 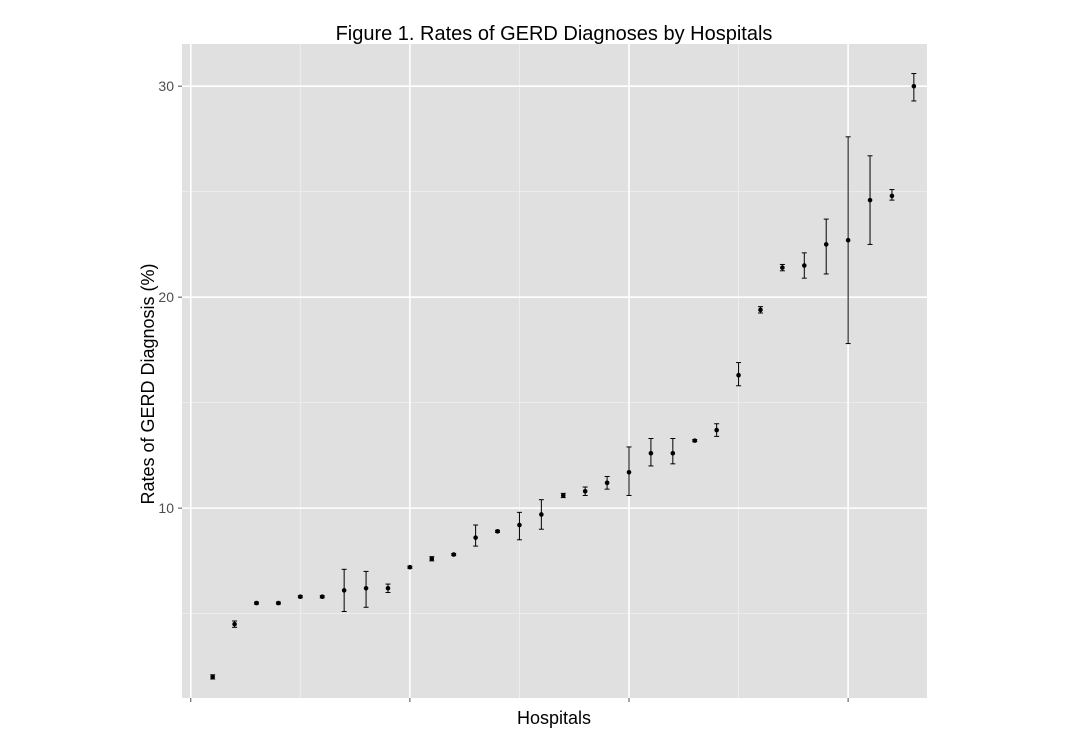 What do you see at coordinates (166, 297) in the screenshot?
I see `y-tick-label: 20` at bounding box center [166, 297].